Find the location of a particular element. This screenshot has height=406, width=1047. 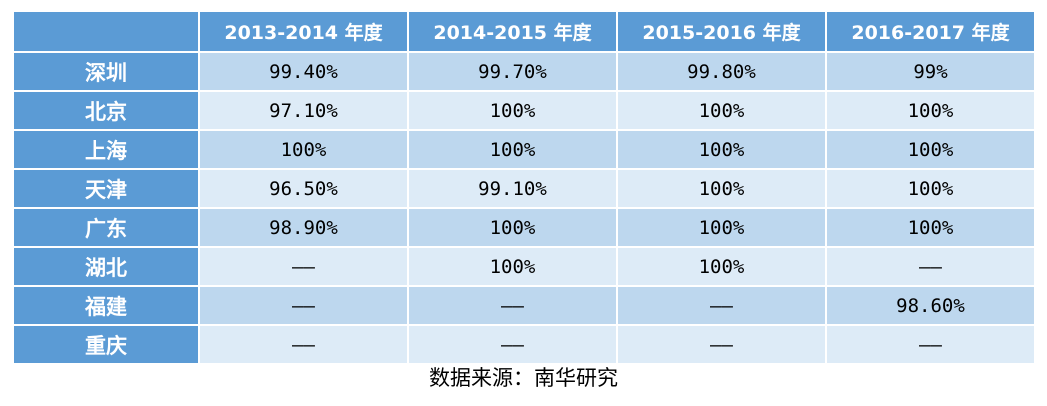

table-cell: 99.40% is located at coordinates (303, 71).